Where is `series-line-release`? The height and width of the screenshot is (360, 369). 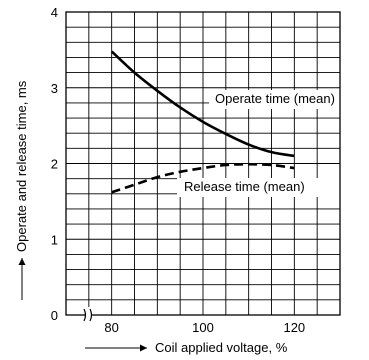 series-line-release is located at coordinates (203, 178).